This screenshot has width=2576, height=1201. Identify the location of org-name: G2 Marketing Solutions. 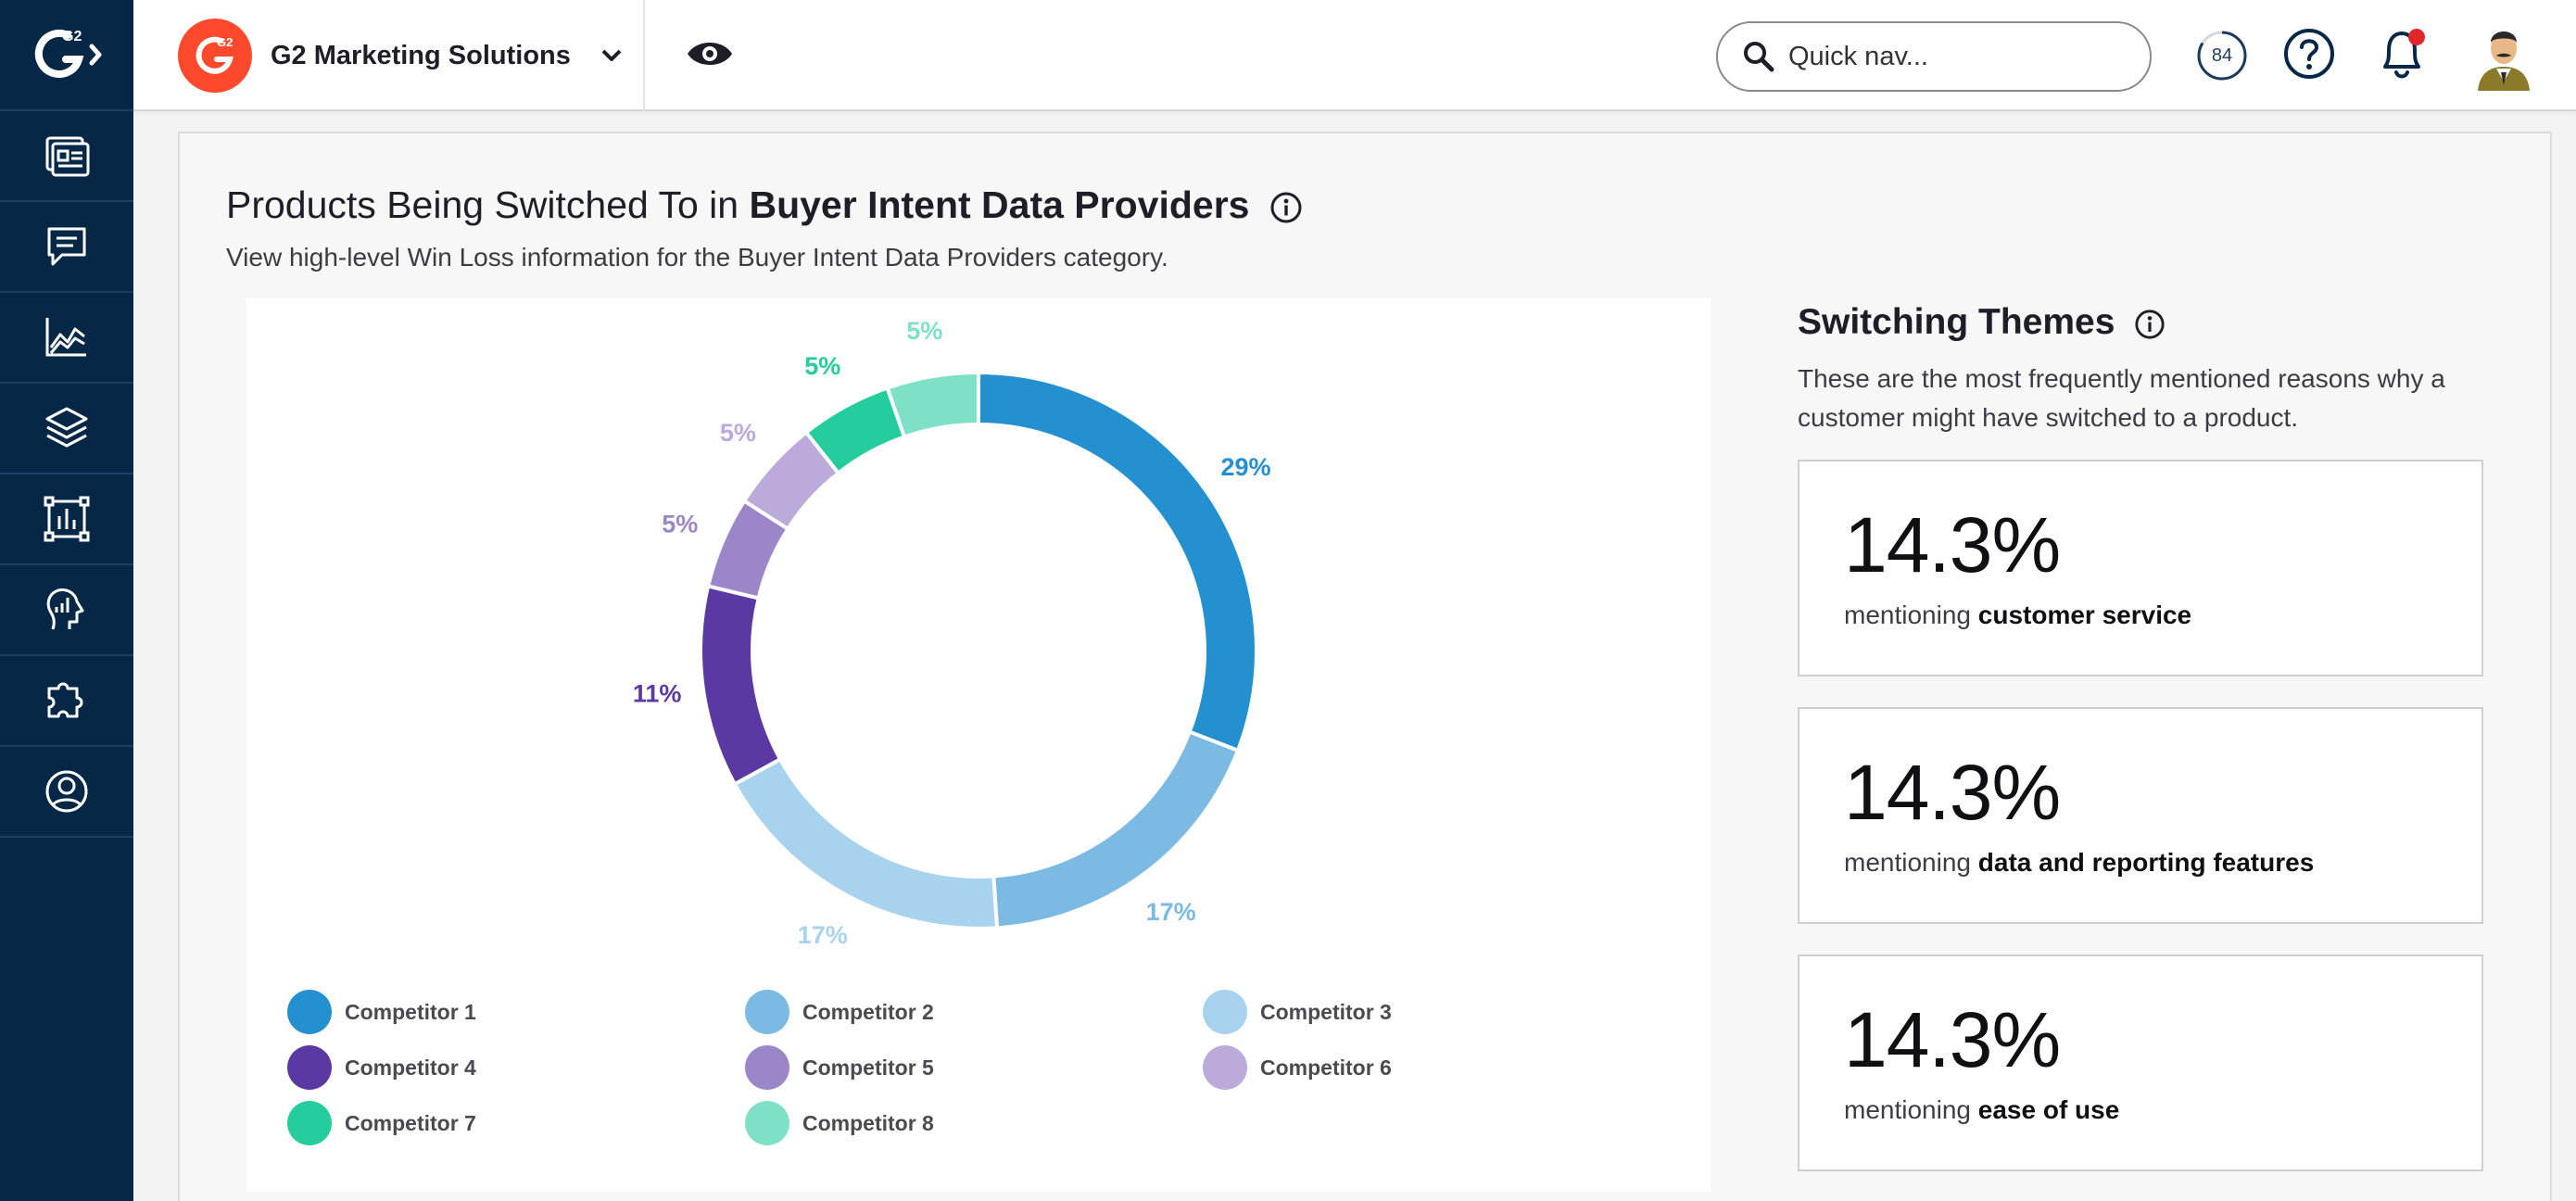
(421, 55).